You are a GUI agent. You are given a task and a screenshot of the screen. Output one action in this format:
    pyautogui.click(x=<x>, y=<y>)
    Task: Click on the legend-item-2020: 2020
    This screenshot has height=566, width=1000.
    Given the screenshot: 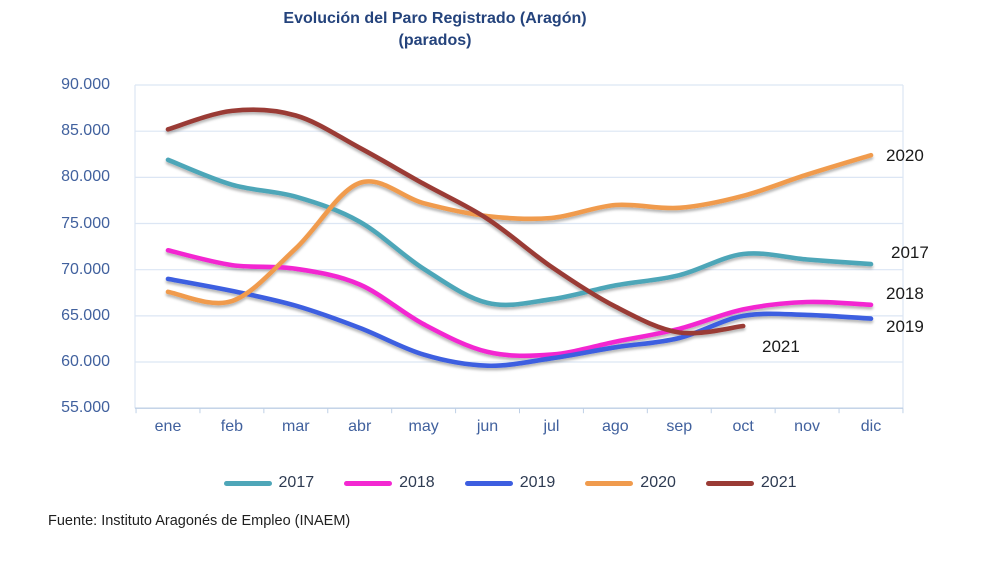 What is the action you would take?
    pyautogui.click(x=630, y=483)
    